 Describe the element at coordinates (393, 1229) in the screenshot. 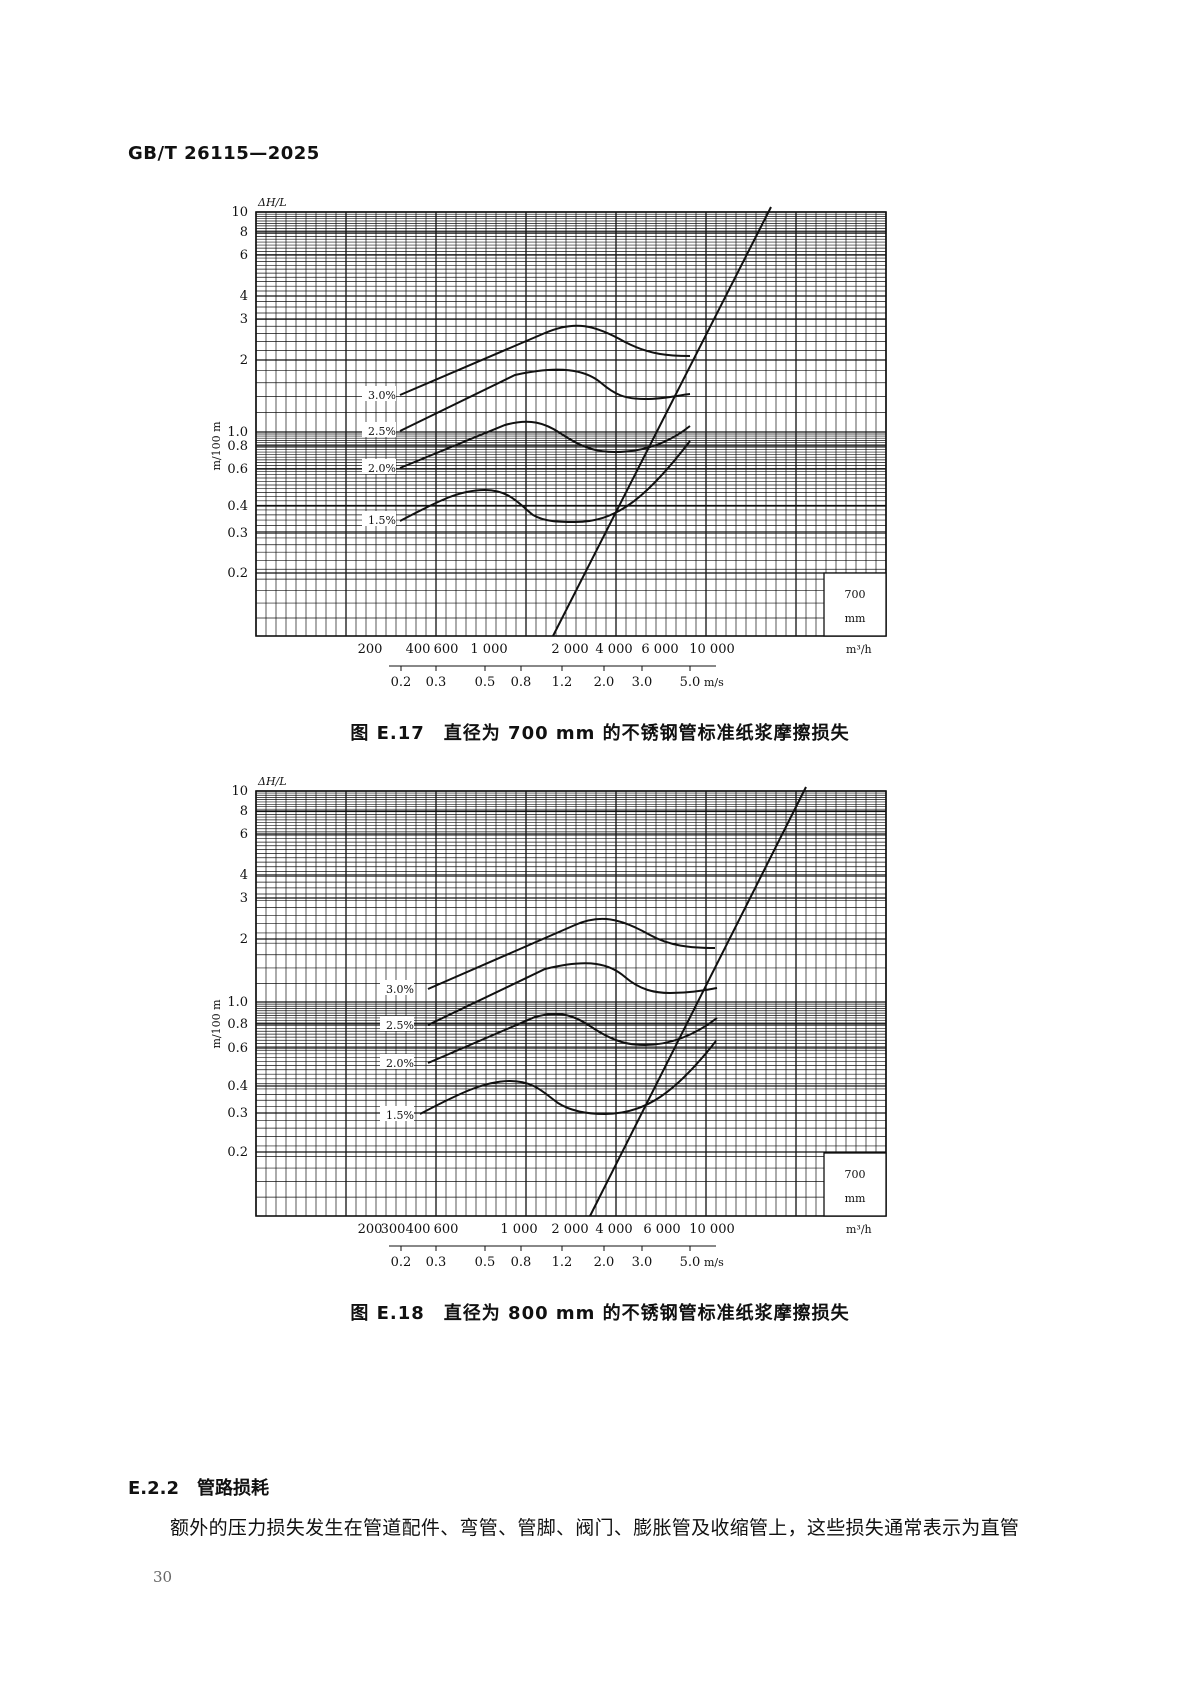

I see `x-tick-label: 300` at that location.